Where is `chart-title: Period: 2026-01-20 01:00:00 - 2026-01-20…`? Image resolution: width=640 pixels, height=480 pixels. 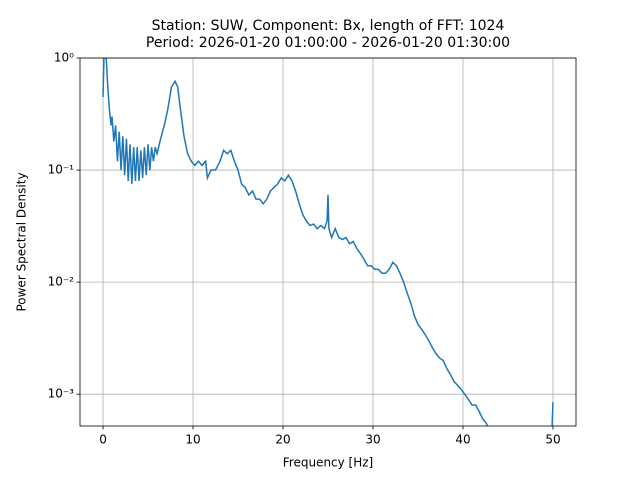
chart-title: Period: 2026-01-20 01:00:00 - 2026-01-20… is located at coordinates (328, 43).